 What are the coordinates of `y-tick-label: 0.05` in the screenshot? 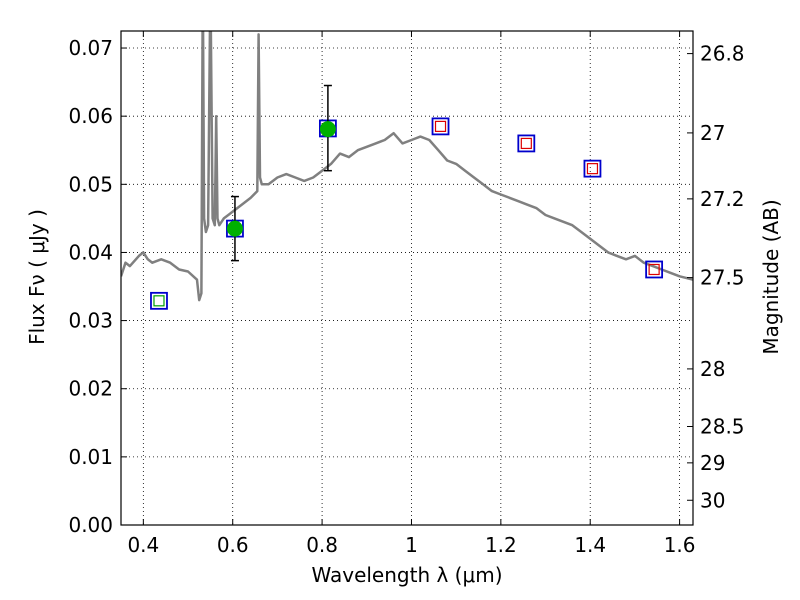 It's located at (90, 184).